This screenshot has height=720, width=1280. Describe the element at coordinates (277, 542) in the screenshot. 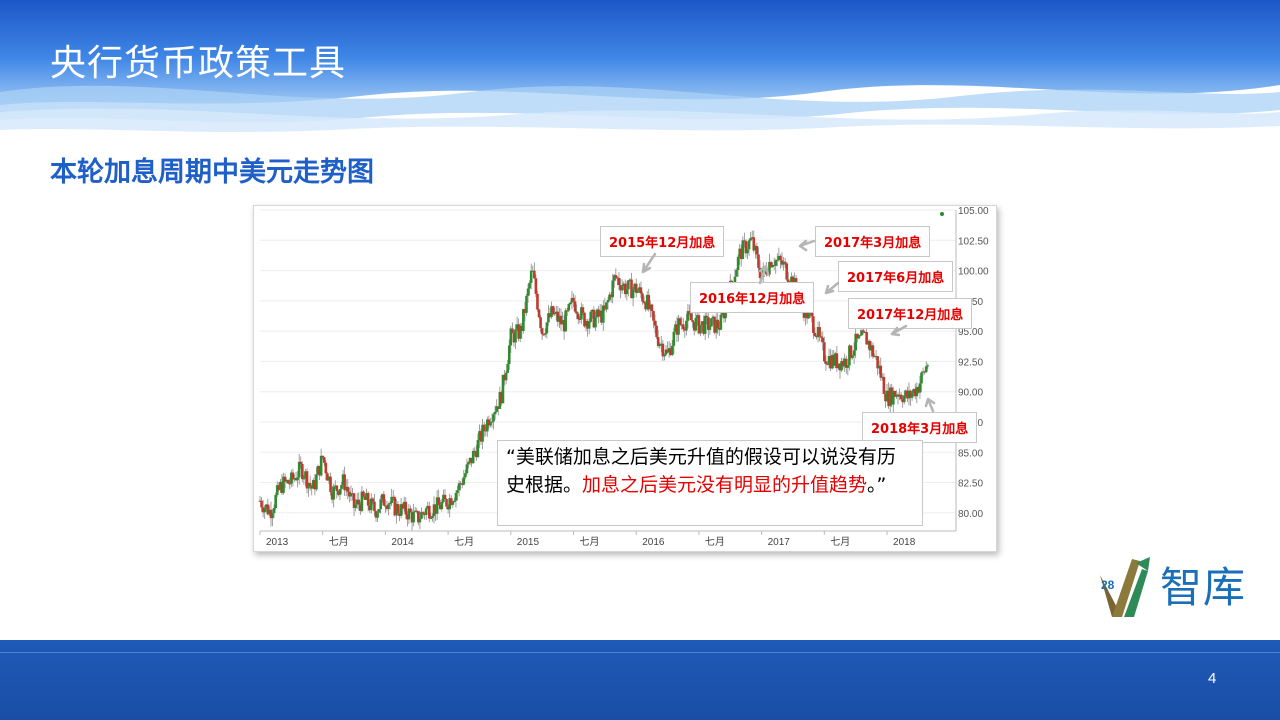

I see `x-tick-label: 2013` at that location.